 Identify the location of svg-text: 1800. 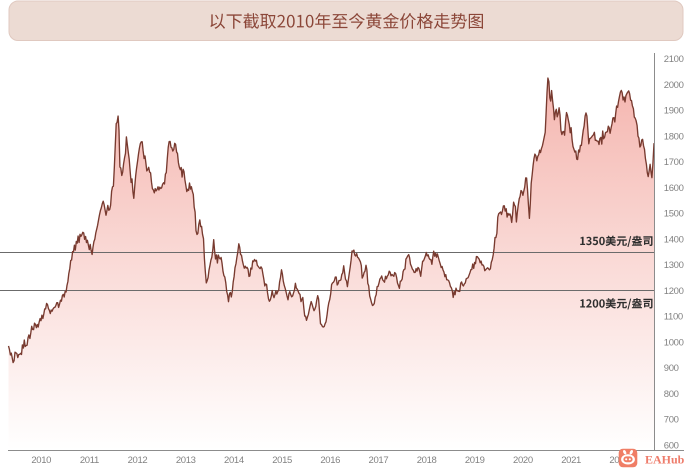
(674, 136).